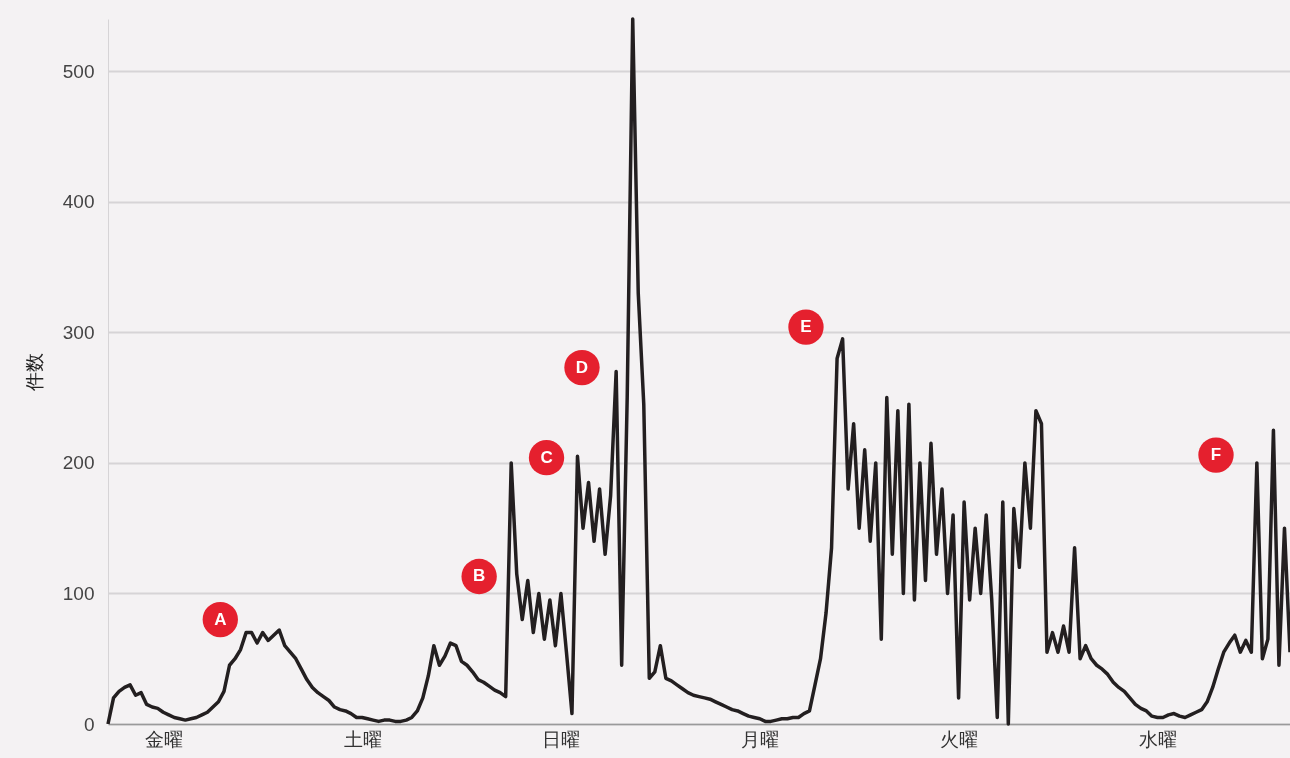 The width and height of the screenshot is (1290, 758). What do you see at coordinates (78, 463) in the screenshot?
I see `y-tick-label: 200` at bounding box center [78, 463].